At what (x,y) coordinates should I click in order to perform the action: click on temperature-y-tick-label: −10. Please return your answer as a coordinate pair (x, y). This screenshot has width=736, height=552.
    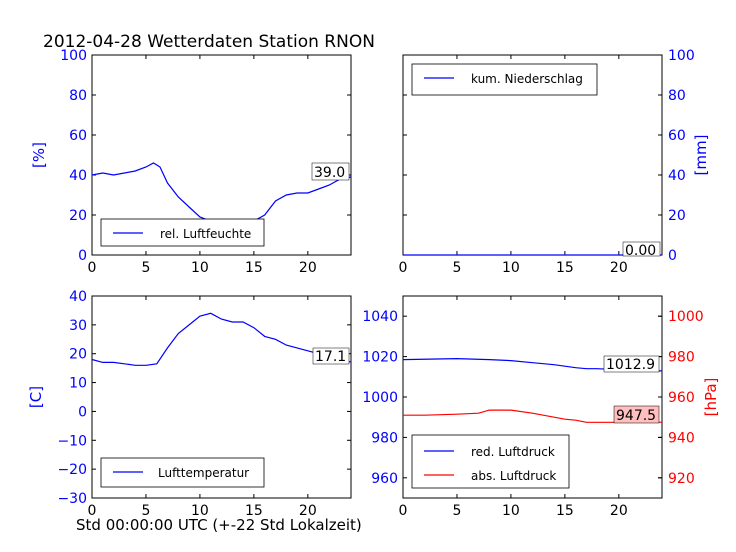
    Looking at the image, I should click on (72, 441).